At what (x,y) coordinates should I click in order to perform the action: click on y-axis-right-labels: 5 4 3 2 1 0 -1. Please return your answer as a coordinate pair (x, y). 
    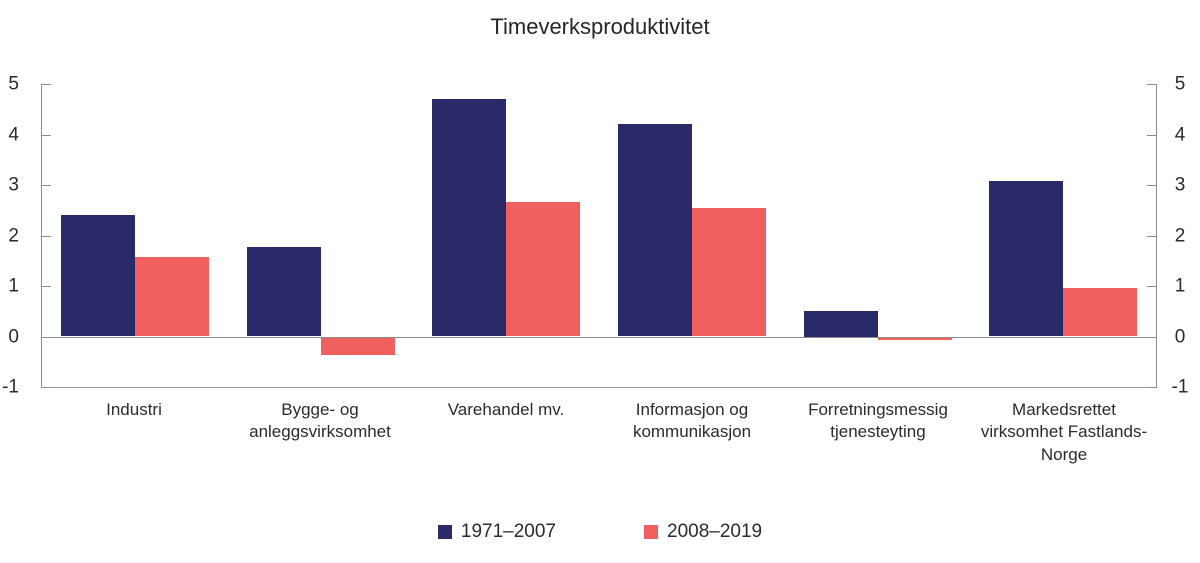
    Looking at the image, I should click on (1180, 236).